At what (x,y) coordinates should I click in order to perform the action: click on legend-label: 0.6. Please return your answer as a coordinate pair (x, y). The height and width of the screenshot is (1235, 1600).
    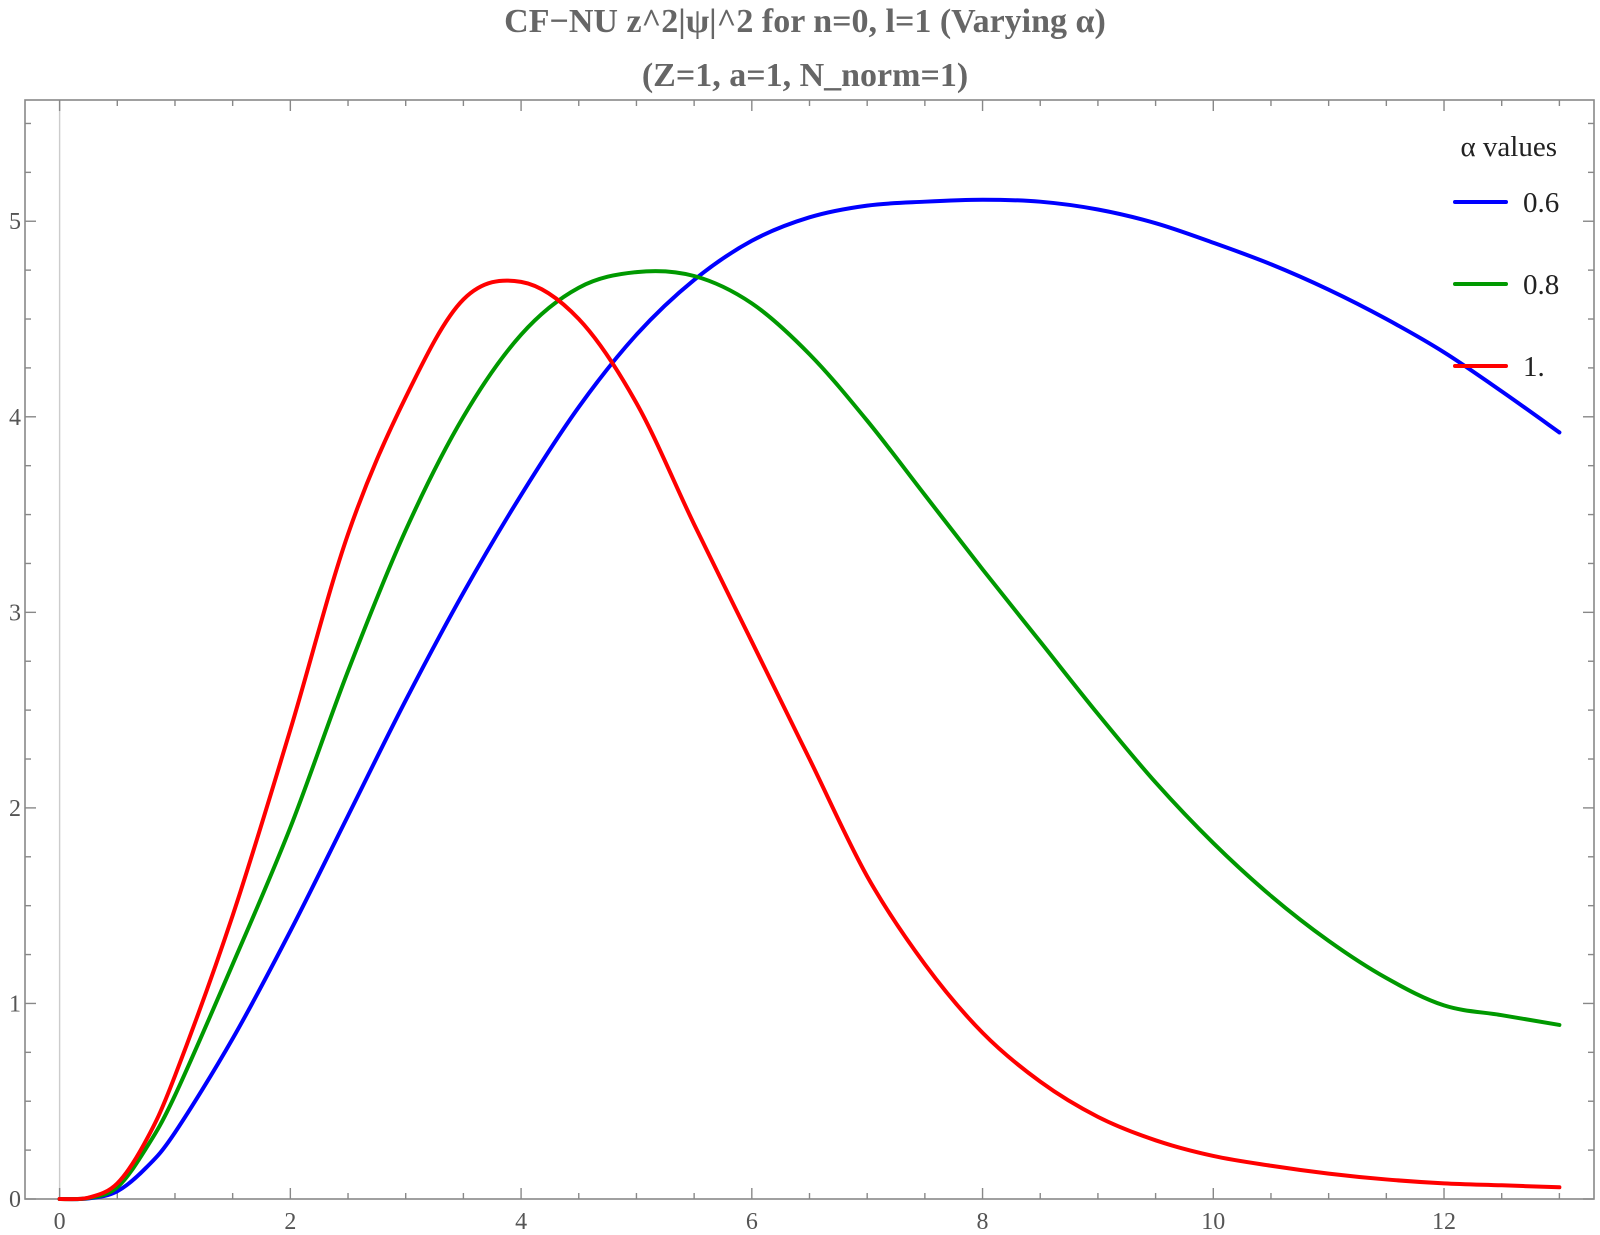
    Looking at the image, I should click on (1541, 203).